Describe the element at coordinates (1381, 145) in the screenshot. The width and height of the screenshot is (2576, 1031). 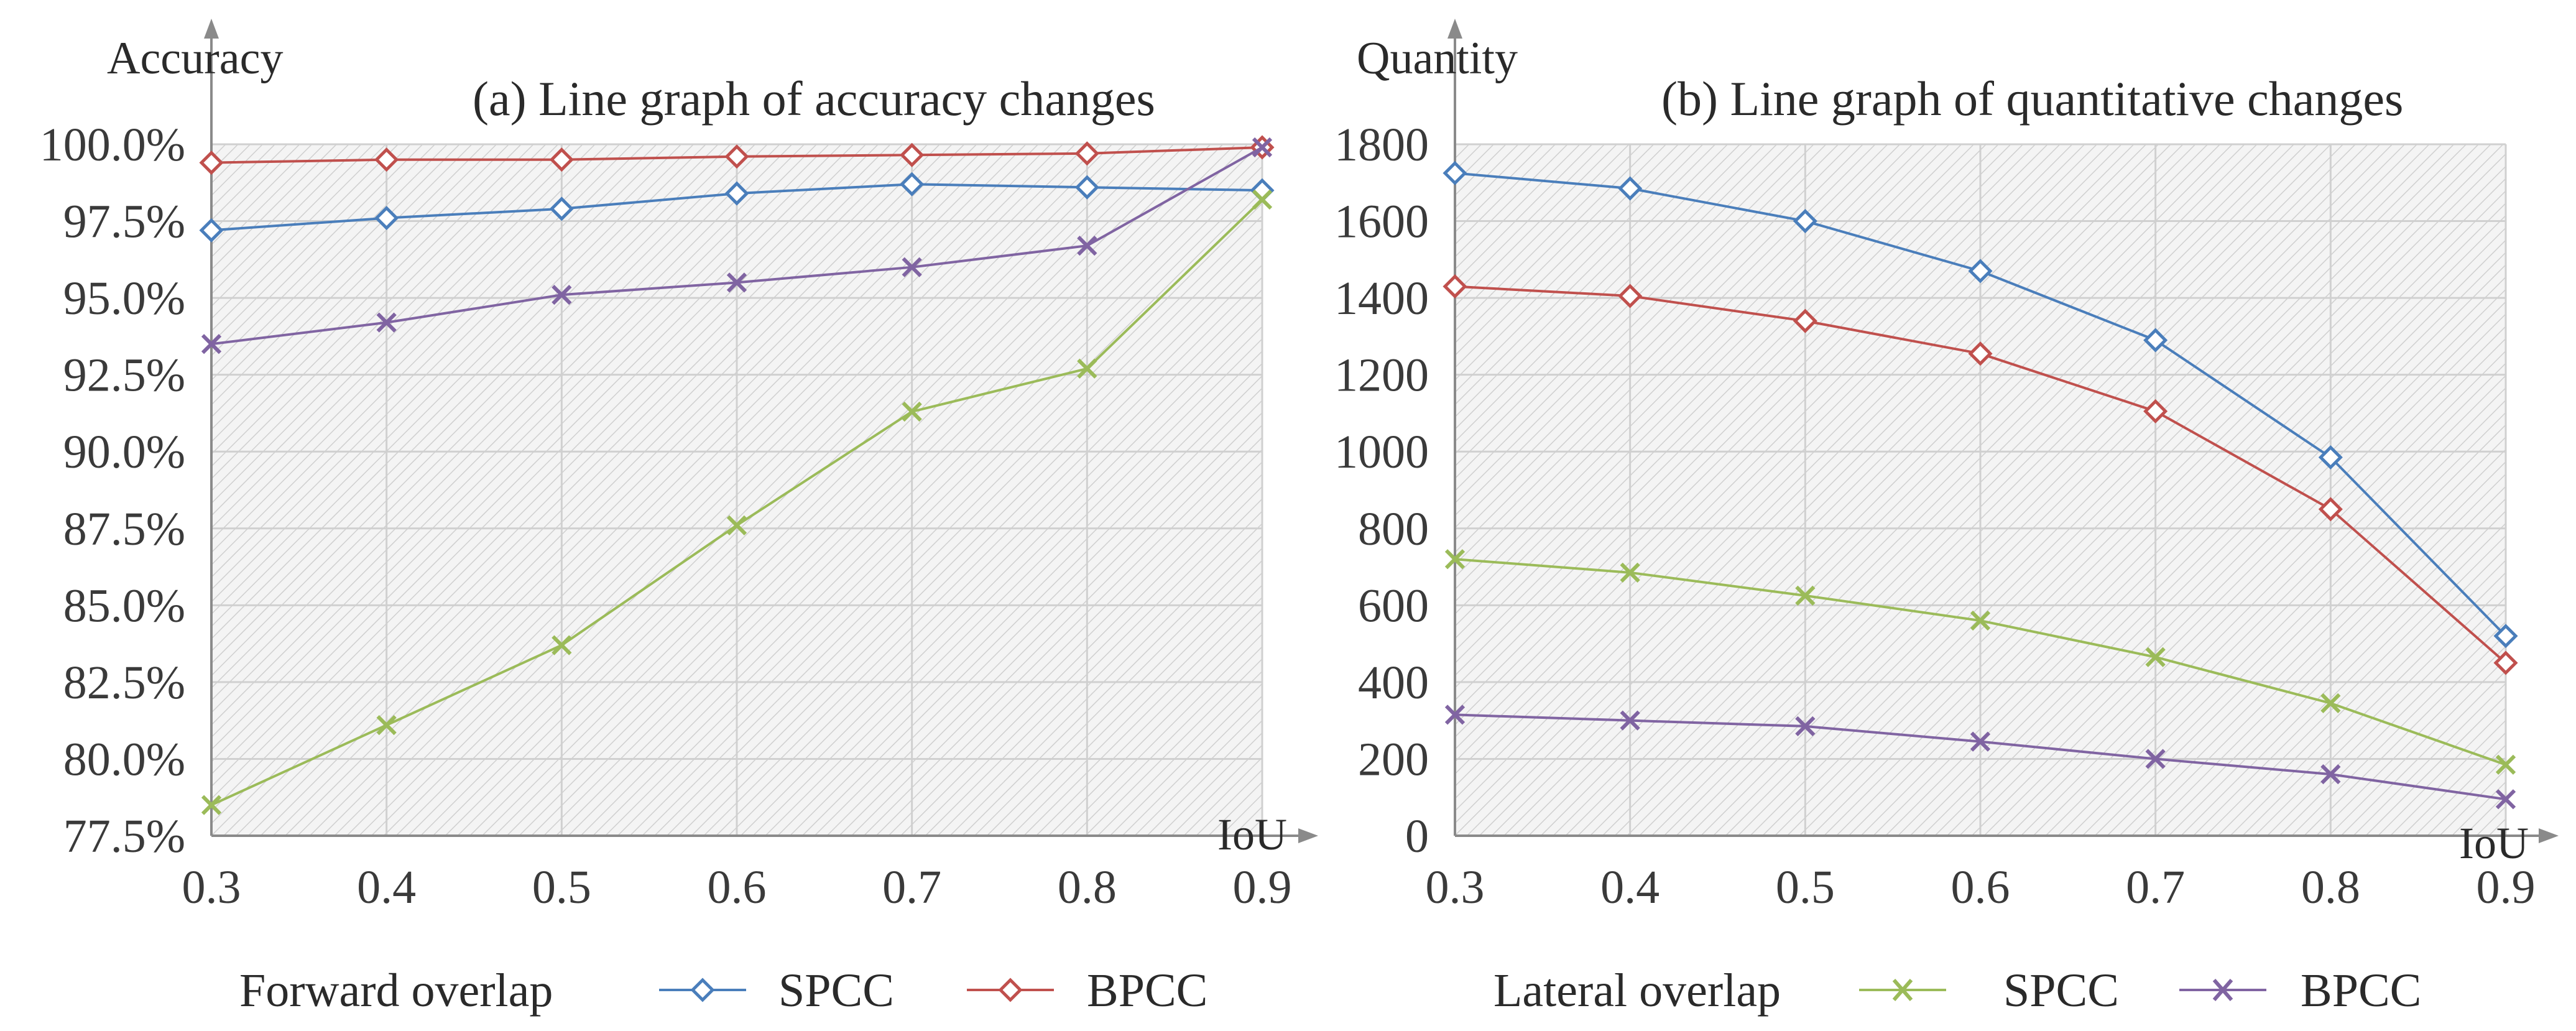
I see `y-tick-label: 1800` at that location.